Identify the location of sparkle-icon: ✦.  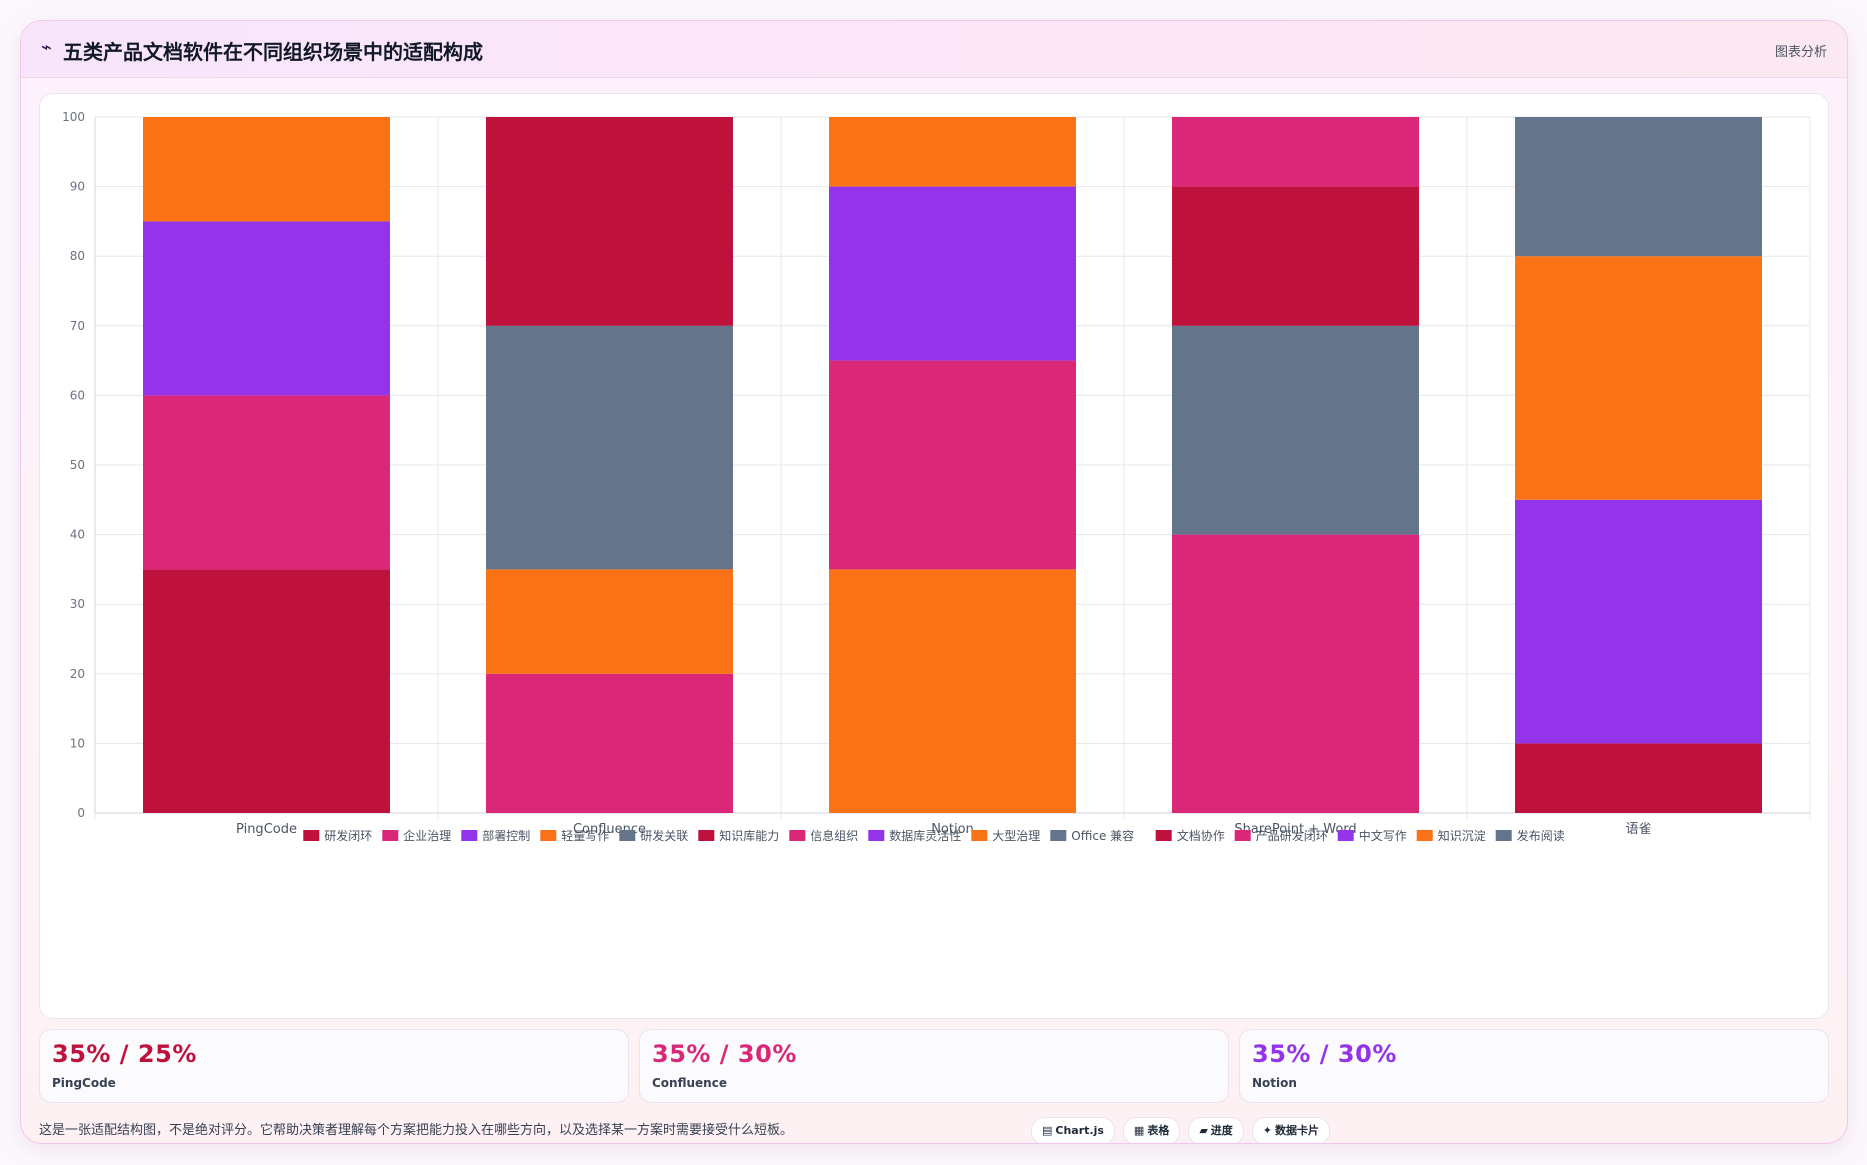
(1267, 1130).